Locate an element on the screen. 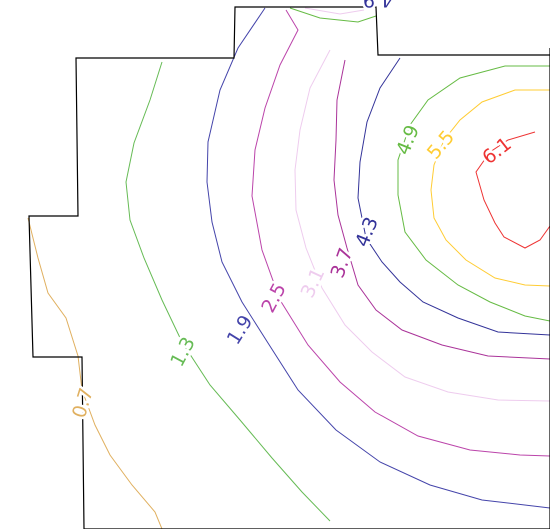  contour-line-5.5 is located at coordinates (490, 188).